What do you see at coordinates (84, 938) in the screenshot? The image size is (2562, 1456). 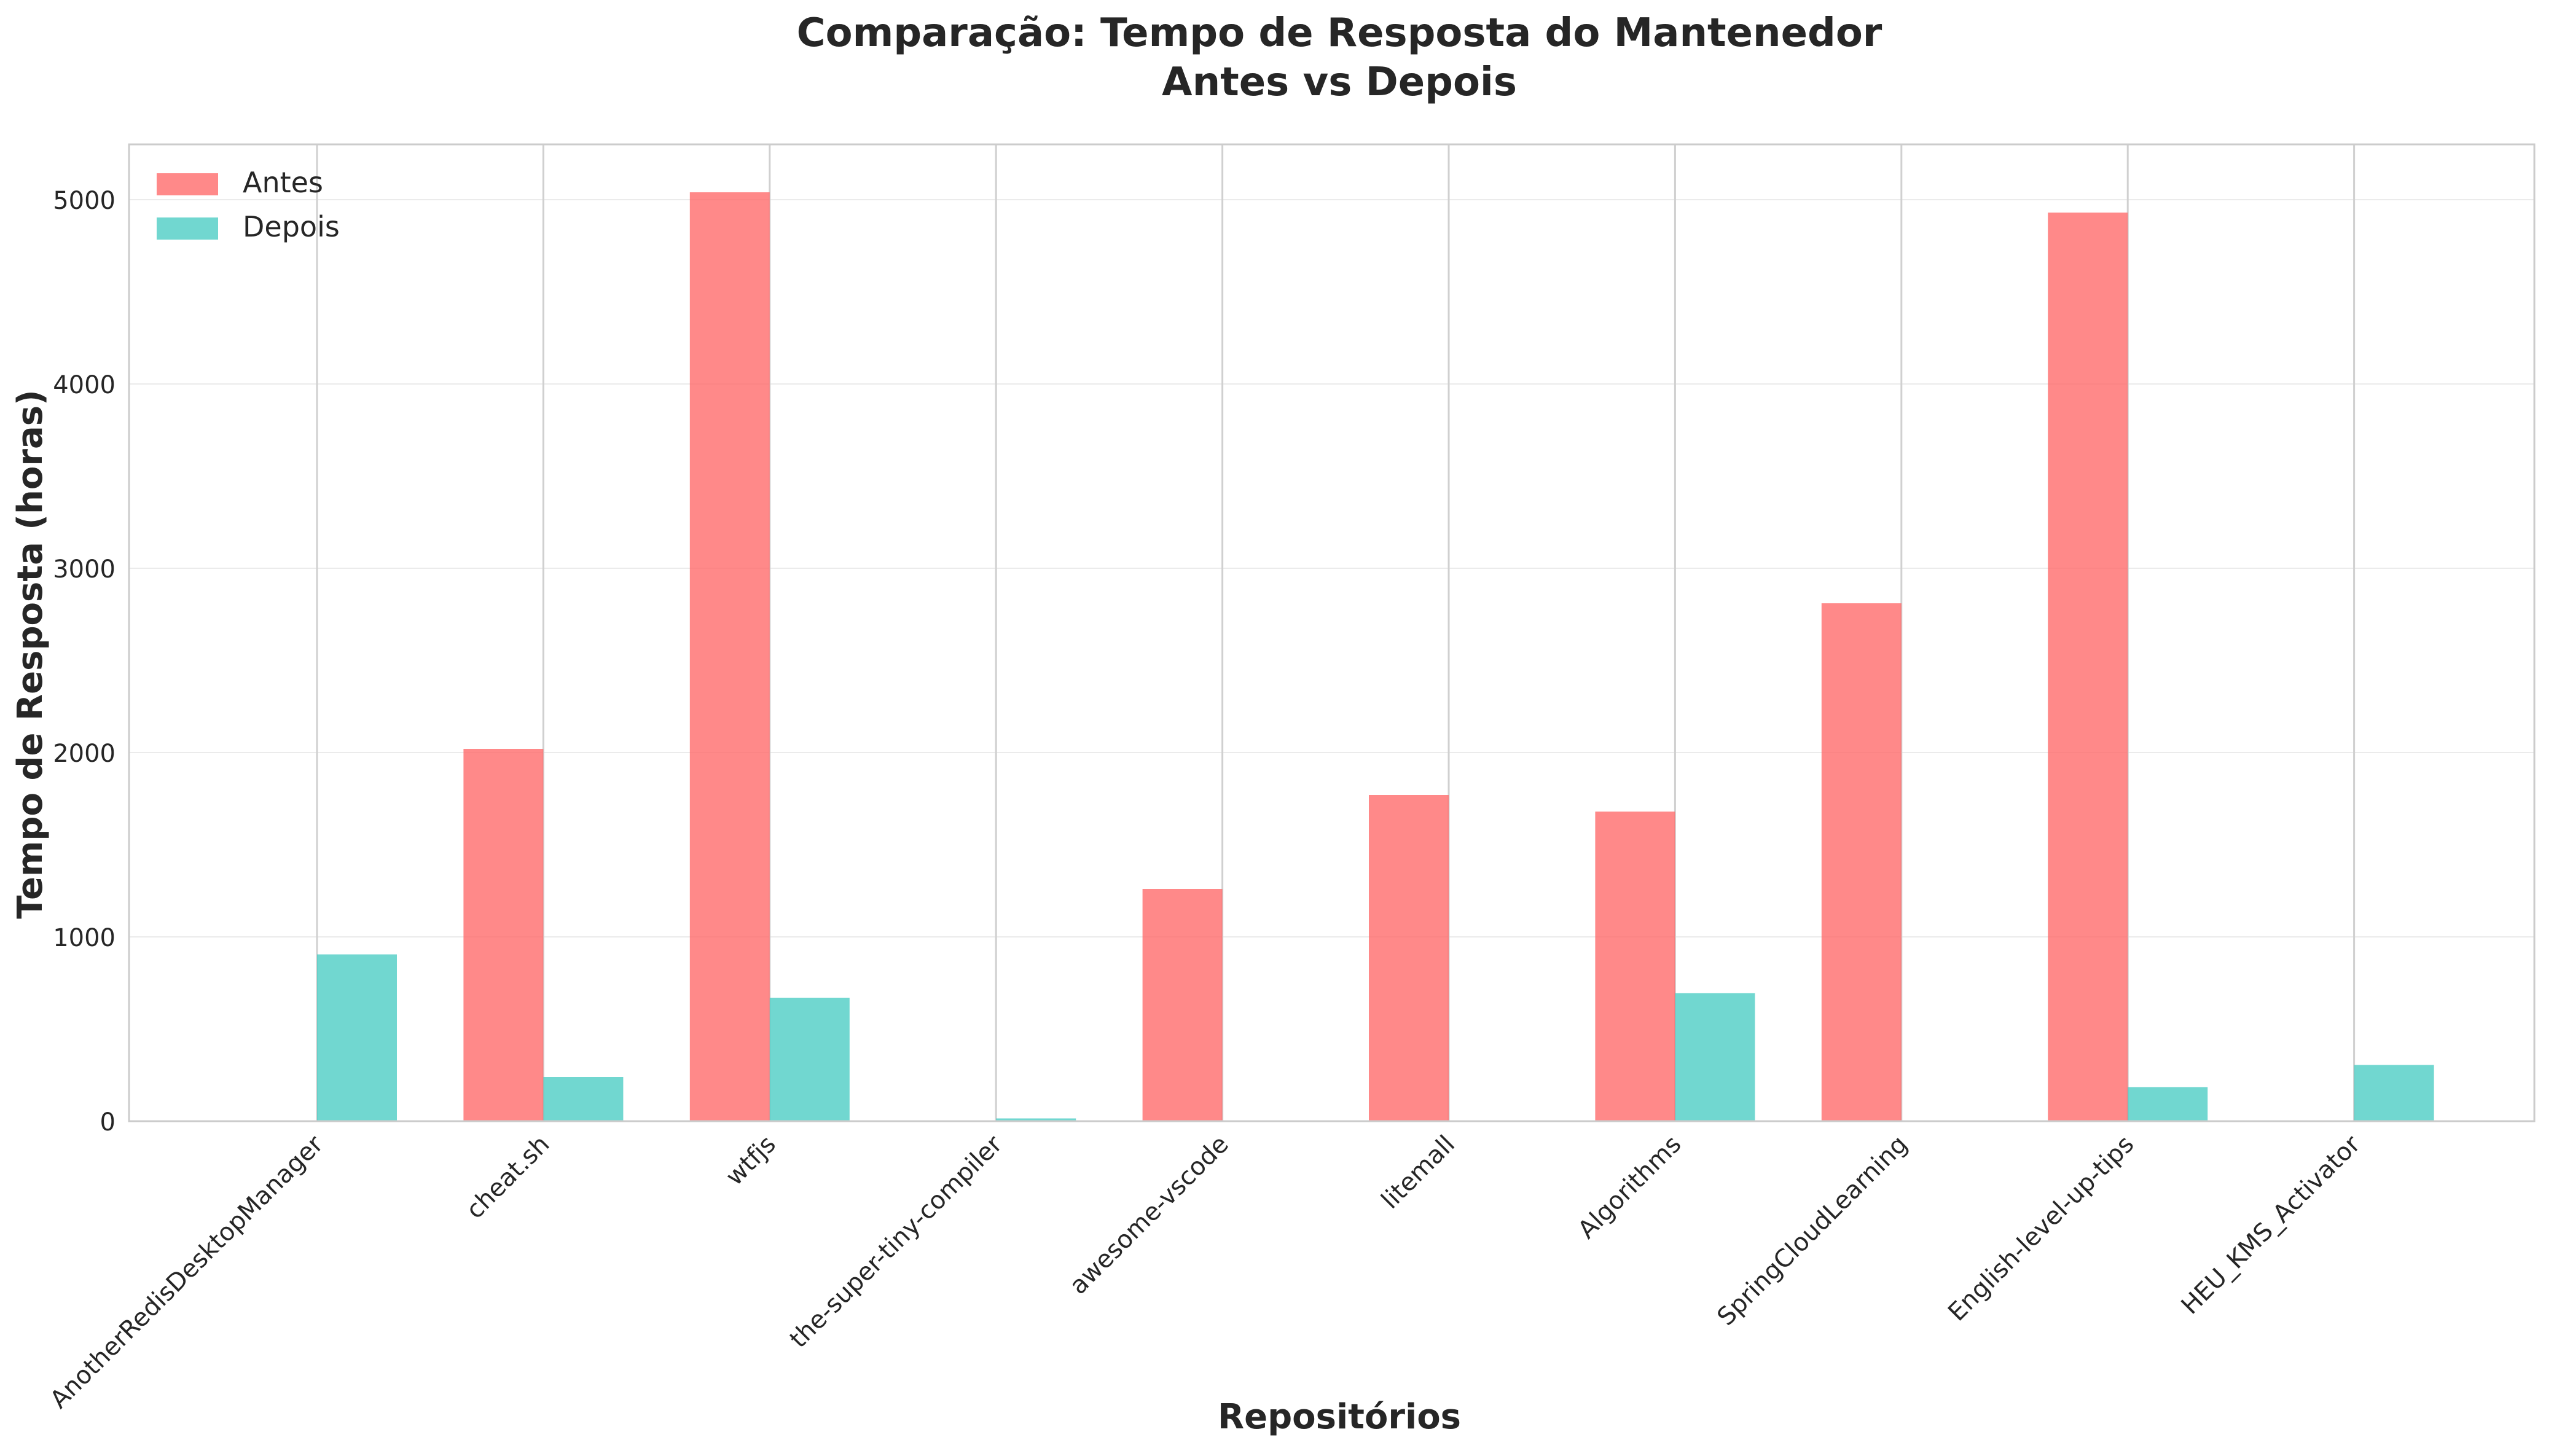 I see `y-tick-label: 1000` at bounding box center [84, 938].